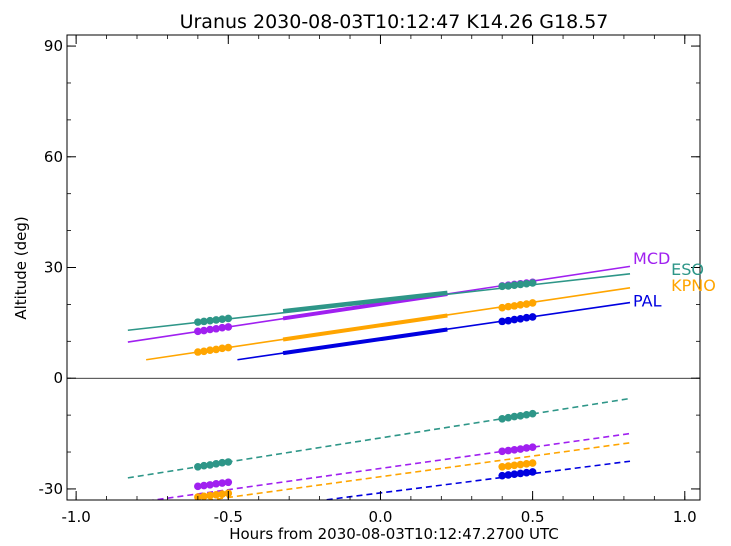  What do you see at coordinates (75, 517) in the screenshot?
I see `x-tick-label: -1.0` at bounding box center [75, 517].